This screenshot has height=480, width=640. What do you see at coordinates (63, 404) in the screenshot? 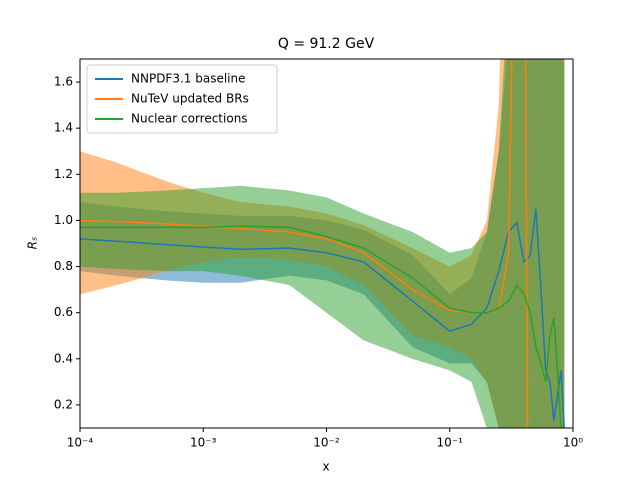
I see `y-tick-label: 0.2` at bounding box center [63, 404].